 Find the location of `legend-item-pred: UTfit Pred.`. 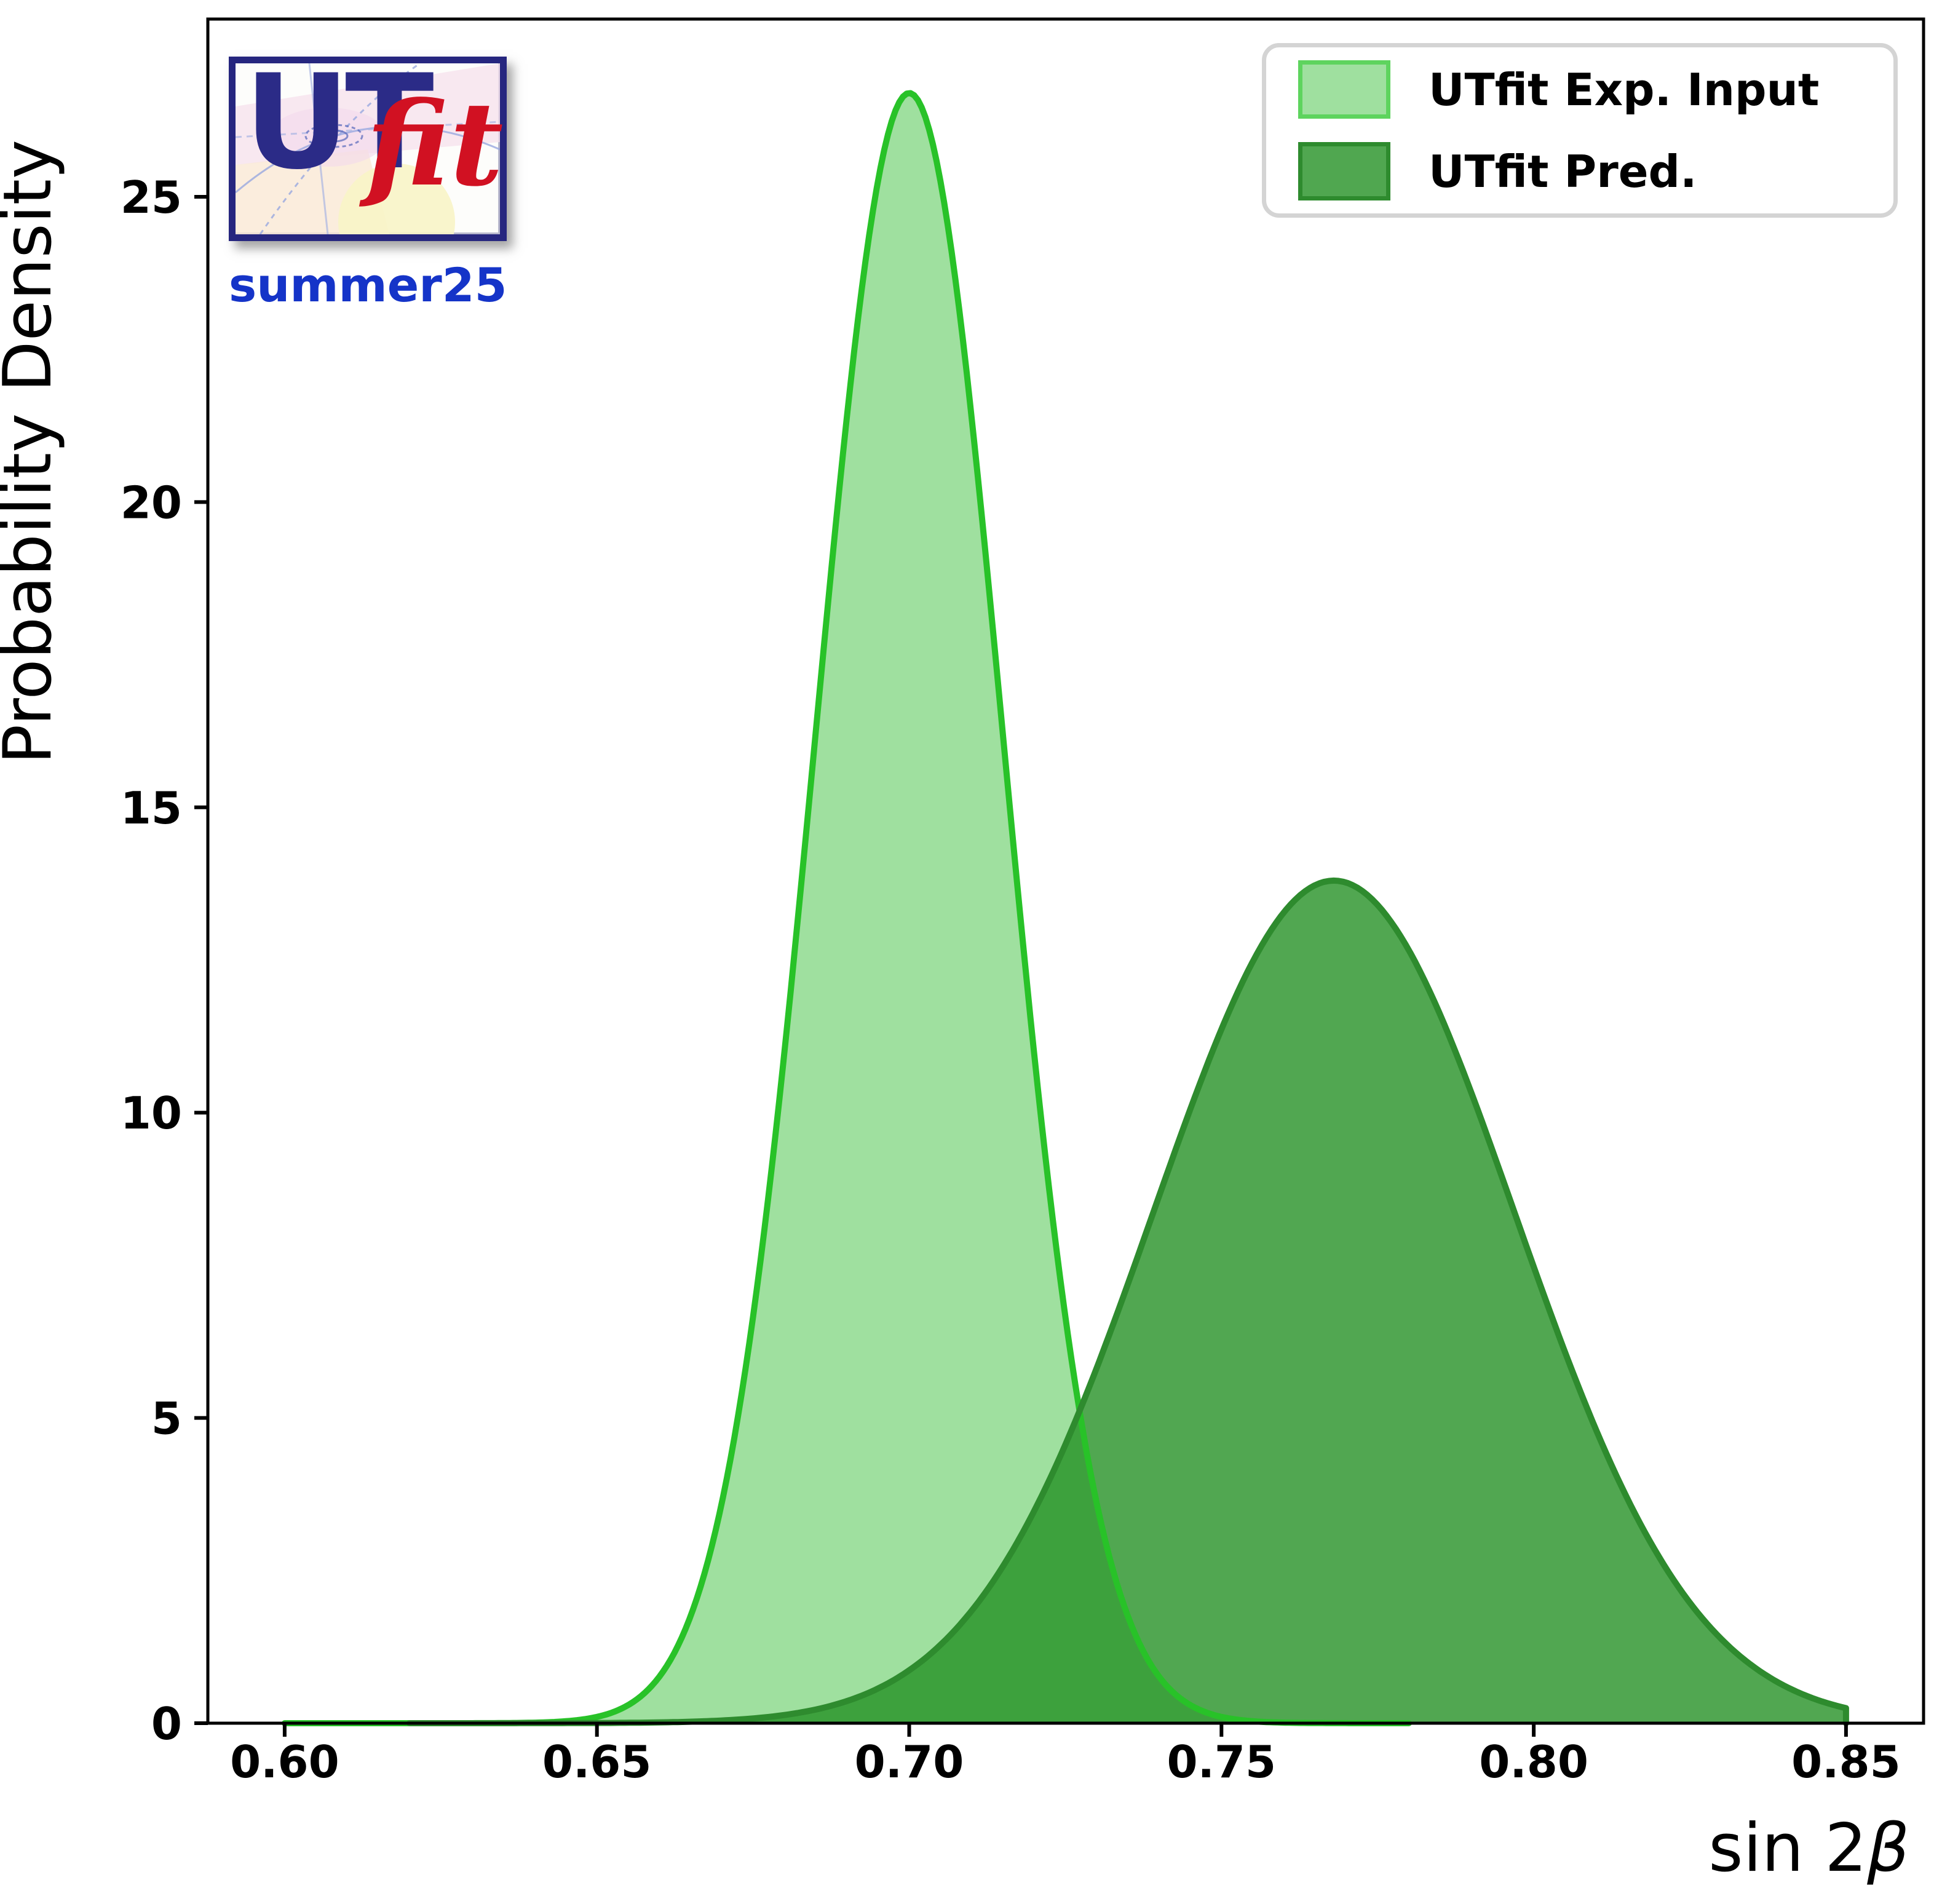

legend-item-pred: UTfit Pred. is located at coordinates (1583, 171).